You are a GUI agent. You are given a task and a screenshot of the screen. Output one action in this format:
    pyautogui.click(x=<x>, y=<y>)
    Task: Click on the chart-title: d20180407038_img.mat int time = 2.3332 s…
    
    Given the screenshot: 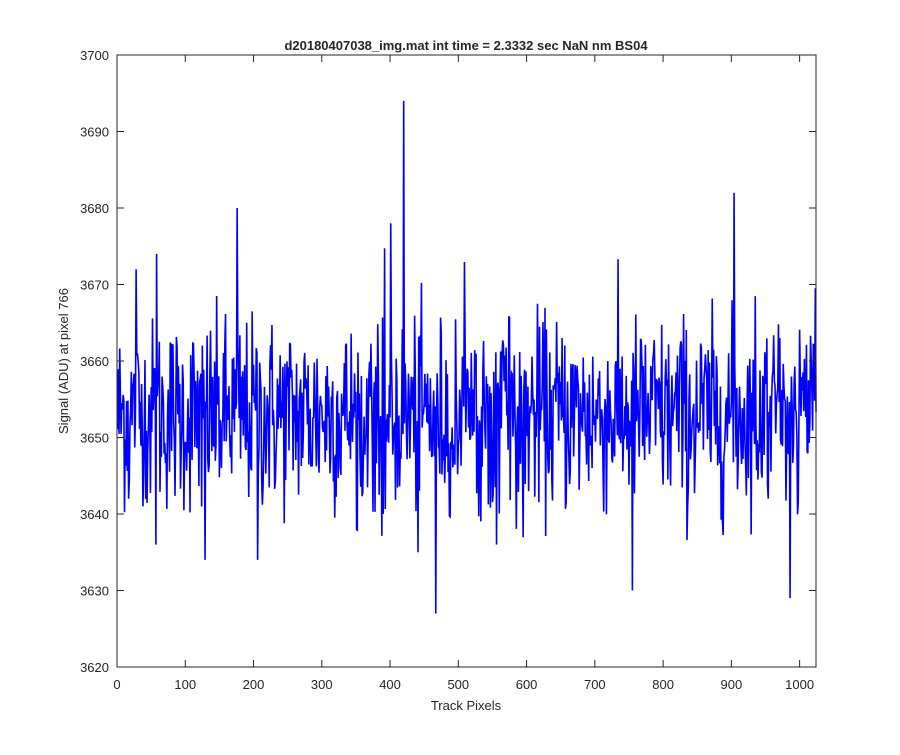 What is the action you would take?
    pyautogui.click(x=466, y=45)
    